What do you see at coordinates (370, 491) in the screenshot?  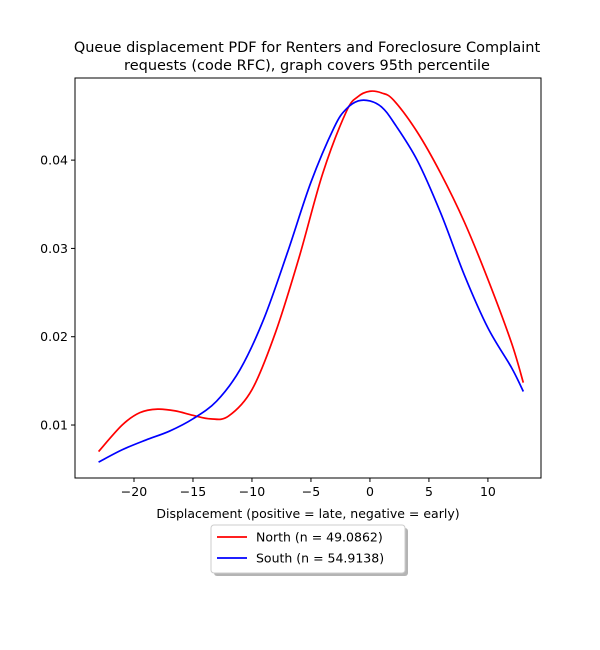 I see `x-tick-label: 0` at bounding box center [370, 491].